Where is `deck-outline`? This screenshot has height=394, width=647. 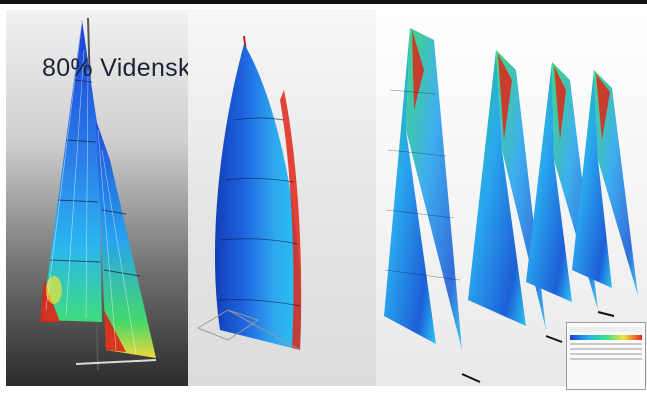
deck-outline is located at coordinates (116, 362).